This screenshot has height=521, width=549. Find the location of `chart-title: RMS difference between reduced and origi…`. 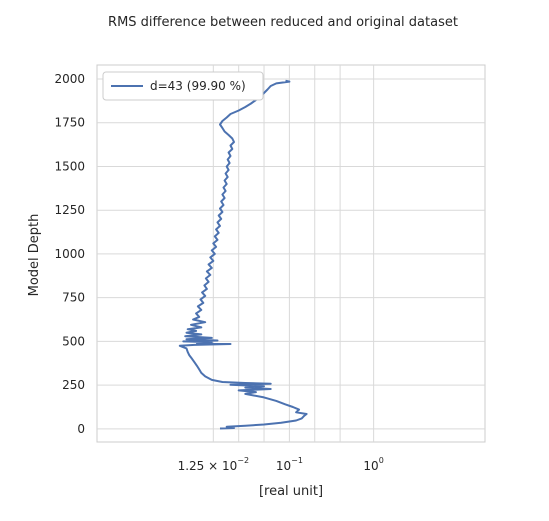

chart-title: RMS difference between reduced and origi… is located at coordinates (283, 22).